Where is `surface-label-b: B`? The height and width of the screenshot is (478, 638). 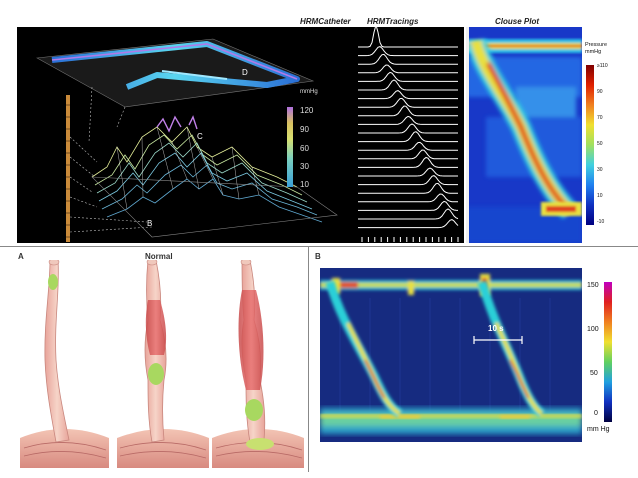 surface-label-b: B is located at coordinates (150, 223).